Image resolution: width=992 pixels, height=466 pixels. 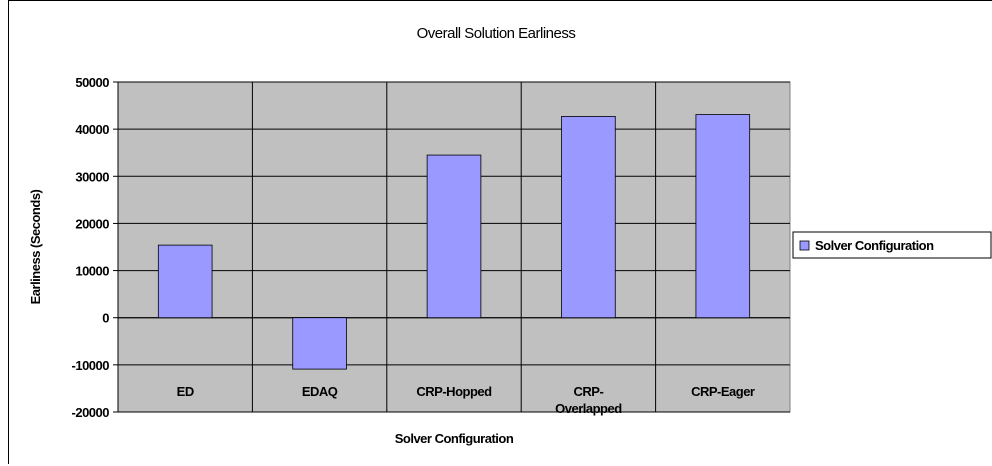 I want to click on y-tick-label: 0, so click(x=105, y=318).